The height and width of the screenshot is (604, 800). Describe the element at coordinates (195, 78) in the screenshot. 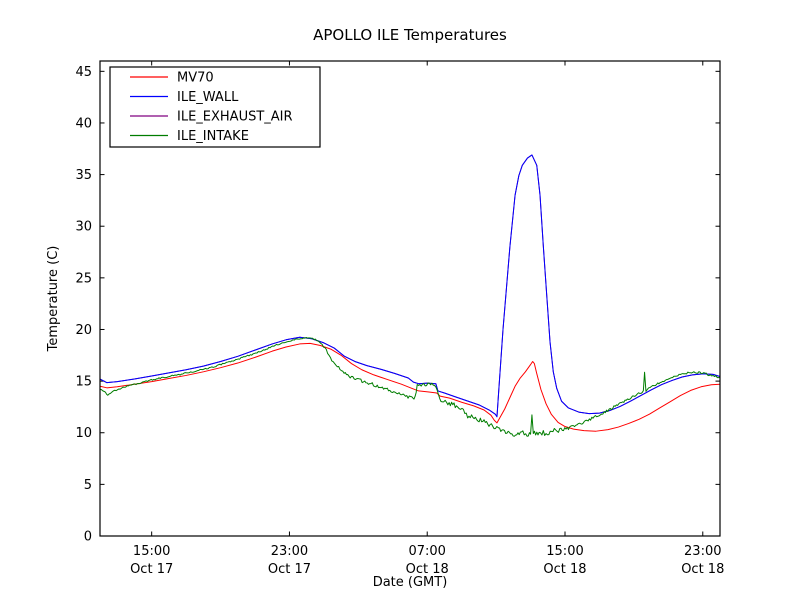

I see `legend-label: MV70` at that location.